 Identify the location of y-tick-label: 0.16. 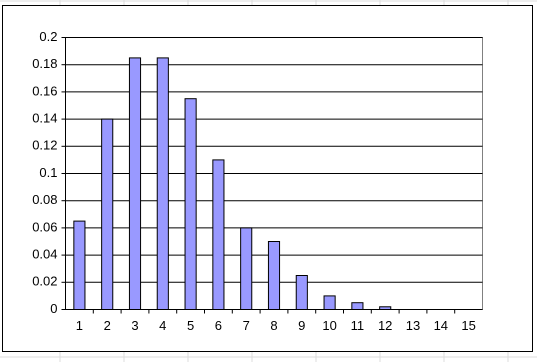
(44, 90).